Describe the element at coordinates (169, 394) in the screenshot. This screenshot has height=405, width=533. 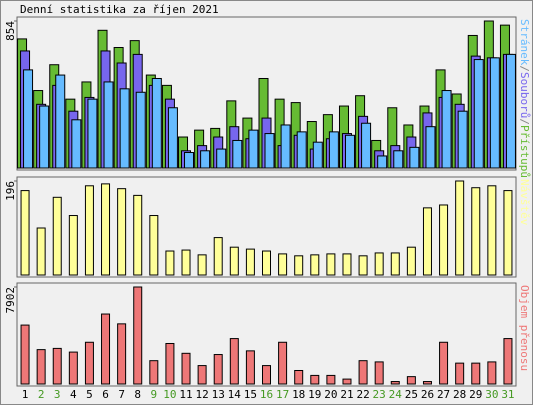
I see `x-tick-label: 10` at that location.